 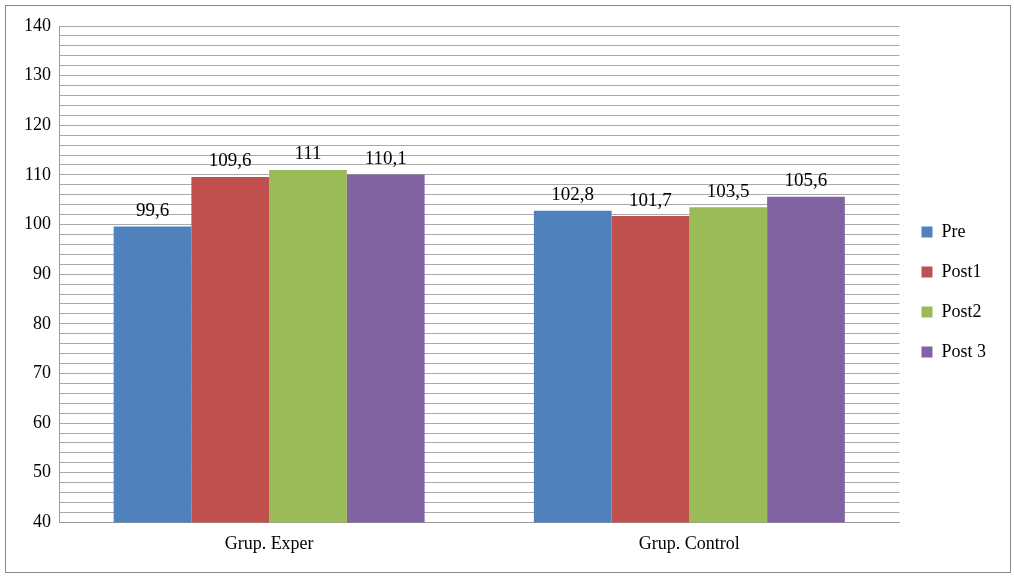 What do you see at coordinates (269, 542) in the screenshot?
I see `x-tick-label: Grup. Exper` at bounding box center [269, 542].